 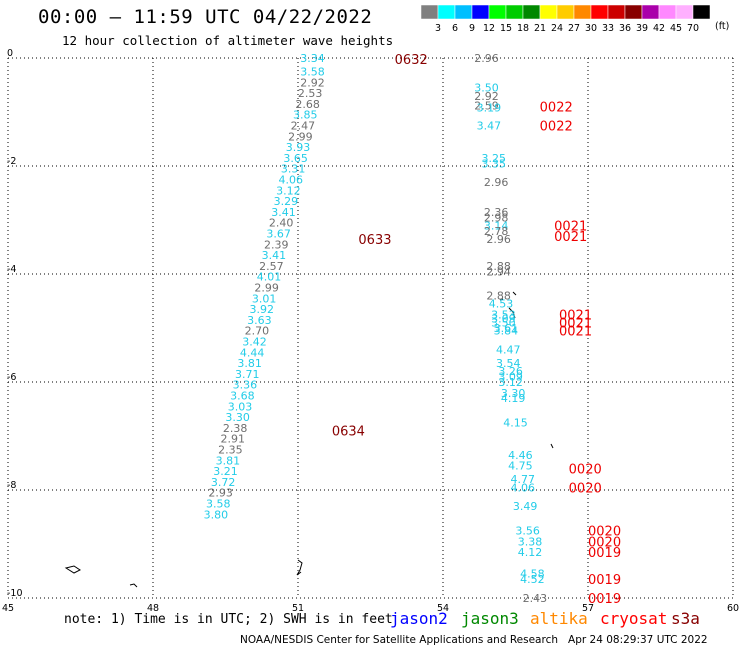 What do you see at coordinates (11, 161) in the screenshot?
I see `y-tick-label: -2` at bounding box center [11, 161].